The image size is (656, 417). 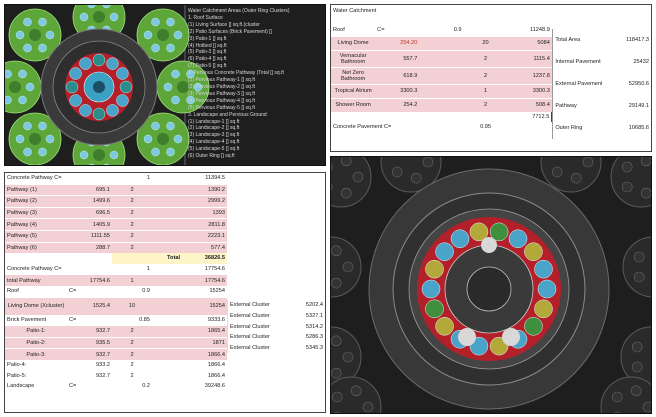 What do you see at coordinates (397, 43) in the screenshot?
I see `row-area: 254.20` at bounding box center [397, 43].